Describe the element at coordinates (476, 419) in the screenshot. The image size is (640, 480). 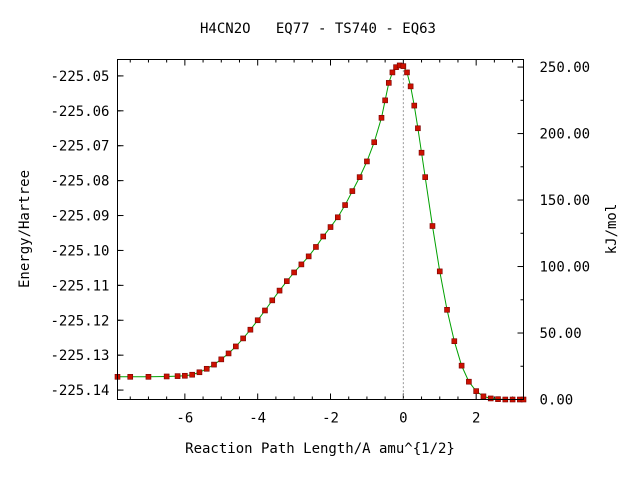
I see `x-tick-label: 2` at that location.